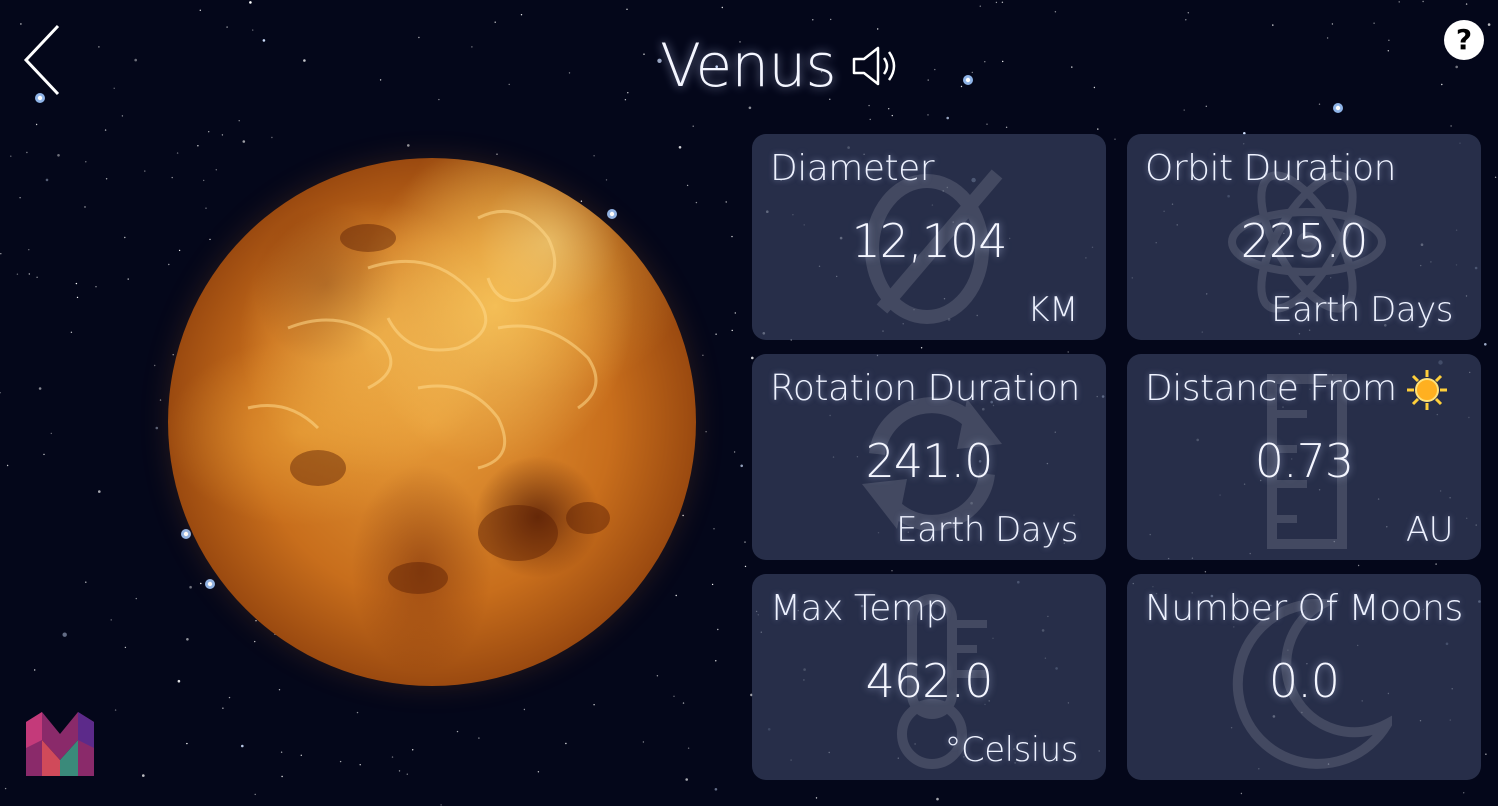 The width and height of the screenshot is (1498, 806). I want to click on stat-value: 0.0, so click(1304, 681).